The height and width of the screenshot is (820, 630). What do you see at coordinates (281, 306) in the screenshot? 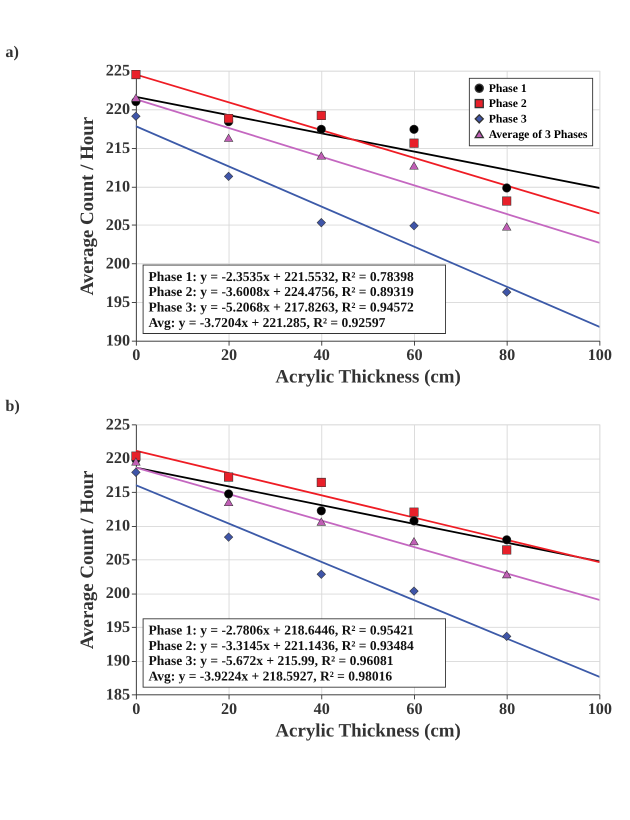
I see `annotation: Phase 3: y = -5.2068x + 217.8263, R² = 0.94572` at bounding box center [281, 306].